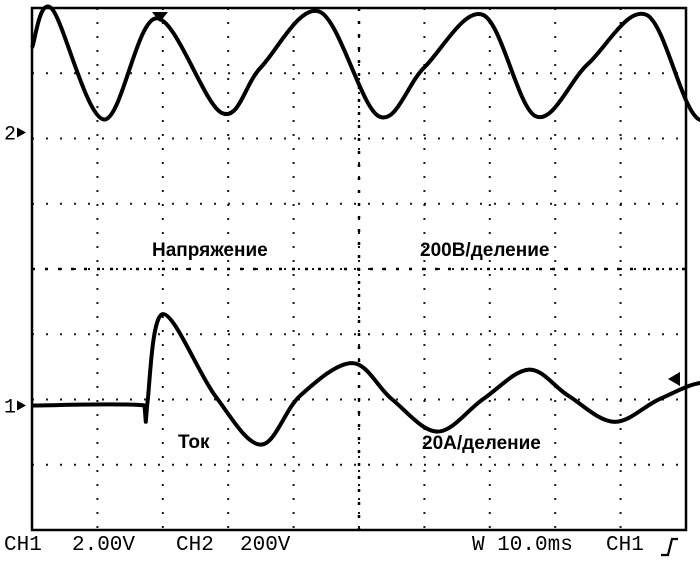  What do you see at coordinates (104, 545) in the screenshot?
I see `ch1-scale: 2.00V` at bounding box center [104, 545].